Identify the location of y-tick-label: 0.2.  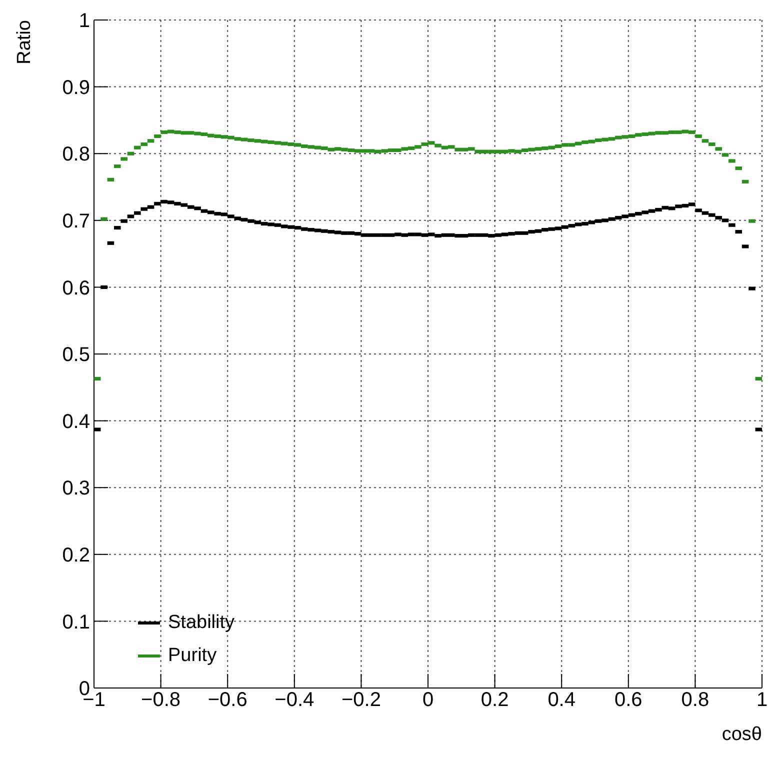
(76, 555).